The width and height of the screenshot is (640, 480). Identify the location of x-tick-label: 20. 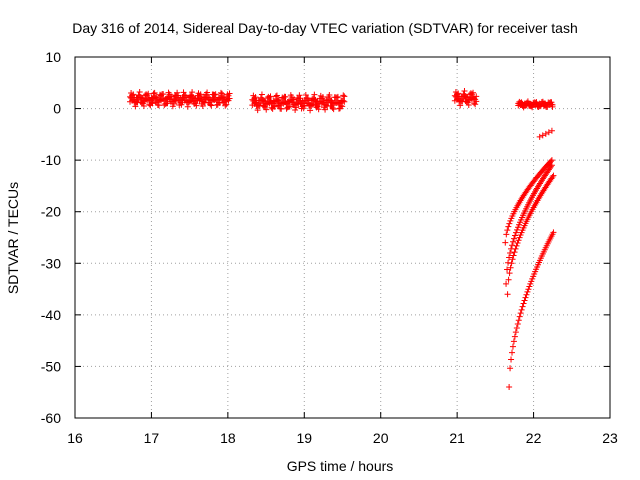
(381, 438).